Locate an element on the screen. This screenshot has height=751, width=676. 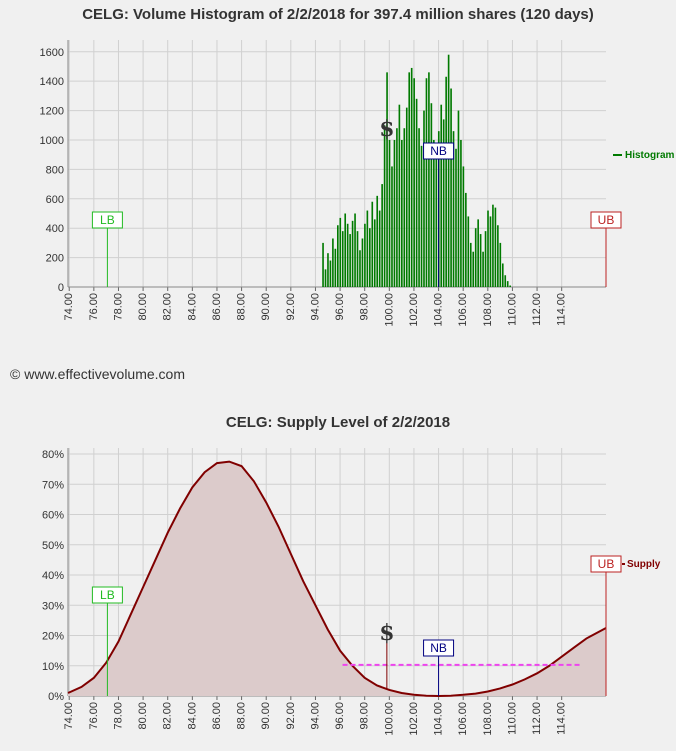
x-tick-label: 86.00 is located at coordinates (217, 307).